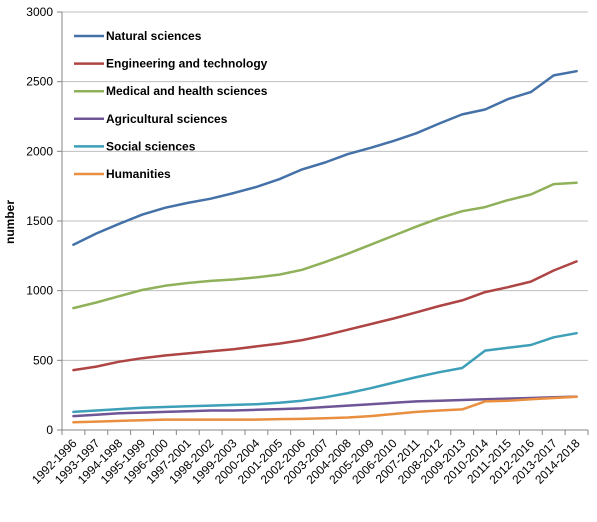 The image size is (597, 522). What do you see at coordinates (49, 430) in the screenshot?
I see `y-tick-label: 0` at bounding box center [49, 430].